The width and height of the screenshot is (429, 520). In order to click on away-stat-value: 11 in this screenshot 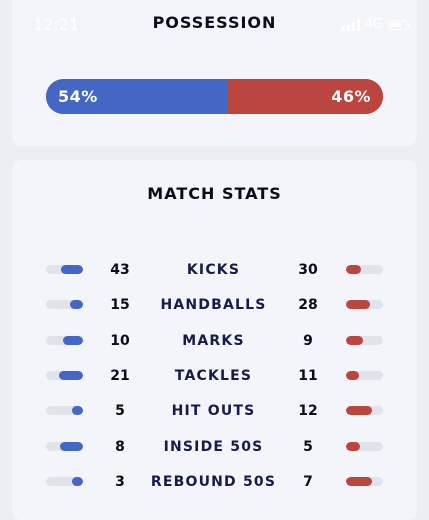, I will do `click(308, 376)`.